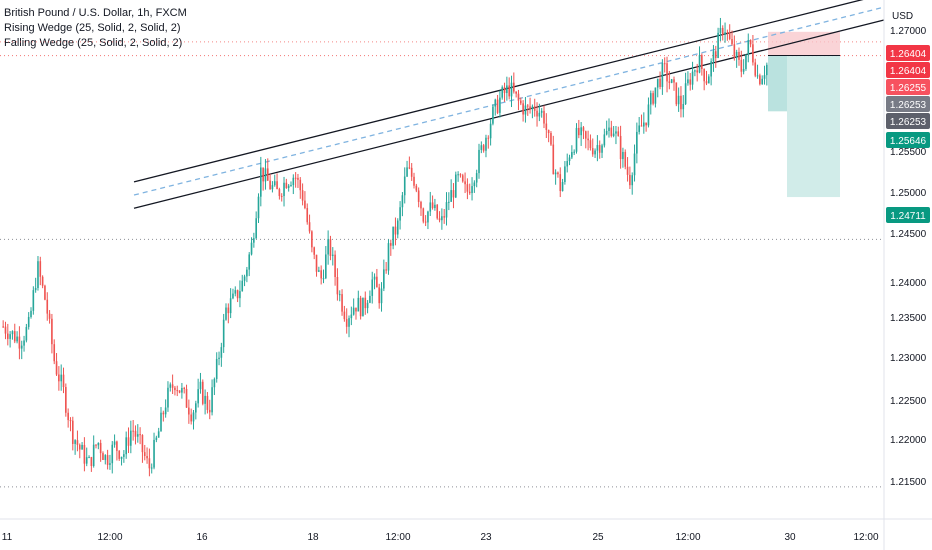  Describe the element at coordinates (908, 215) in the screenshot. I see `price-badge-green: 1.24711` at that location.